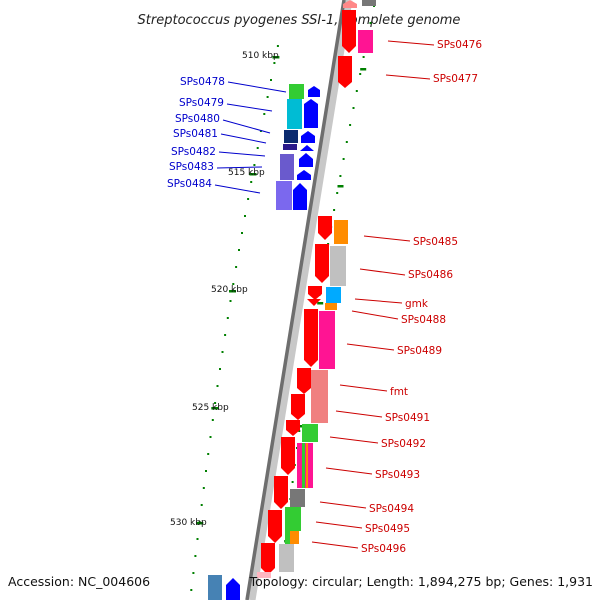 The width and height of the screenshot is (600, 600). I want to click on forward-strand-track-top, so click(357, 44).